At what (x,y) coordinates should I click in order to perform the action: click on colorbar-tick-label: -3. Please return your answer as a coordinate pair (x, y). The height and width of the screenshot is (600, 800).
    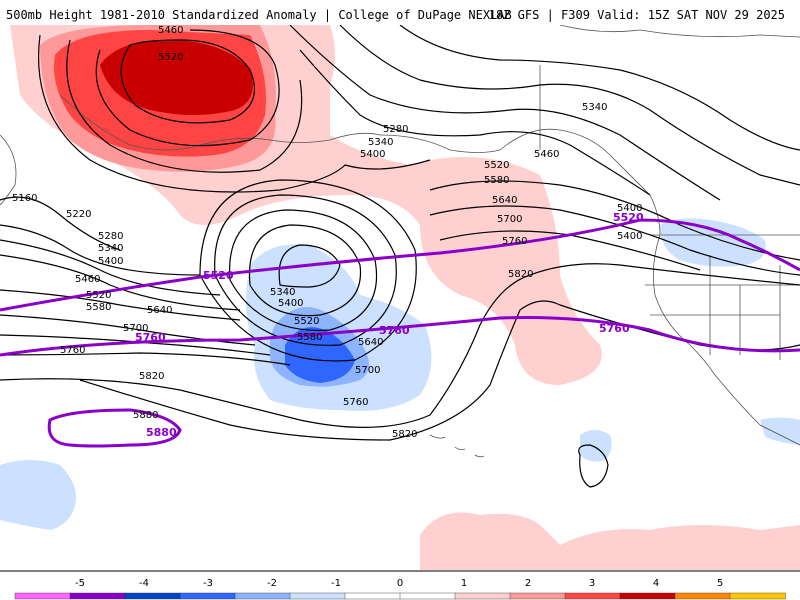
    Looking at the image, I should click on (208, 583).